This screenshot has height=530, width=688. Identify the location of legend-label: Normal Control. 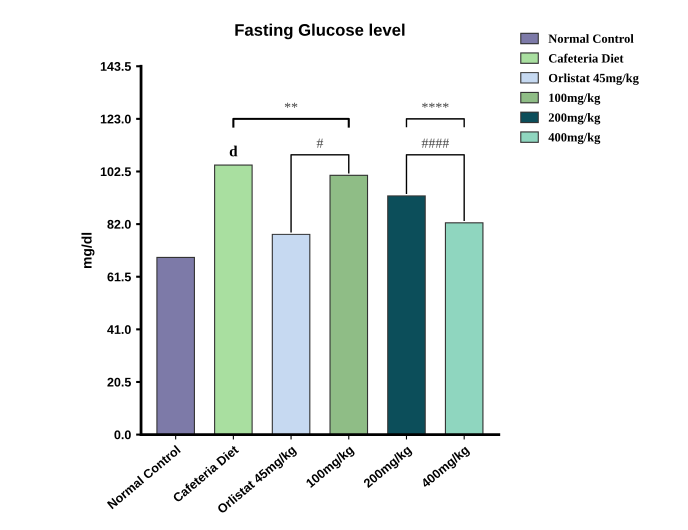
(591, 38).